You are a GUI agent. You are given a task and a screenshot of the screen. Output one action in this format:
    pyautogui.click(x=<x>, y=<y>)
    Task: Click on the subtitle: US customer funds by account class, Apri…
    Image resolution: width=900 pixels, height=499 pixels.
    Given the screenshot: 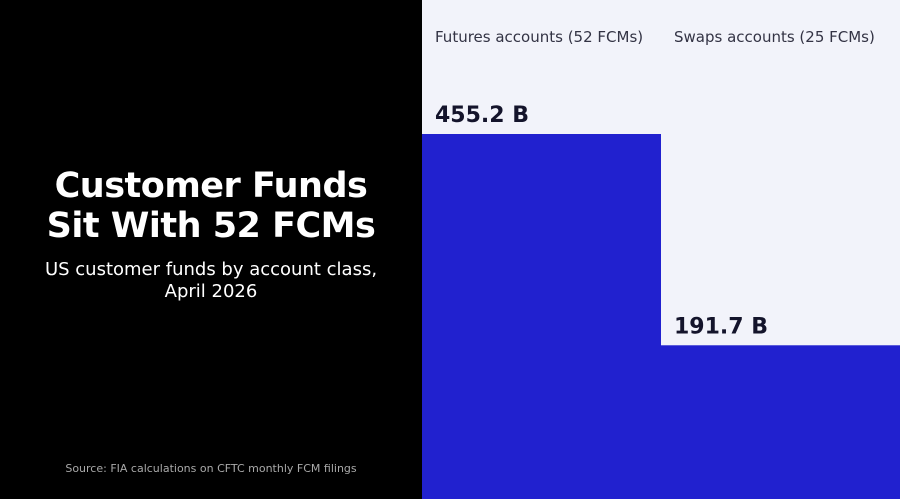 What is the action you would take?
    pyautogui.click(x=211, y=281)
    